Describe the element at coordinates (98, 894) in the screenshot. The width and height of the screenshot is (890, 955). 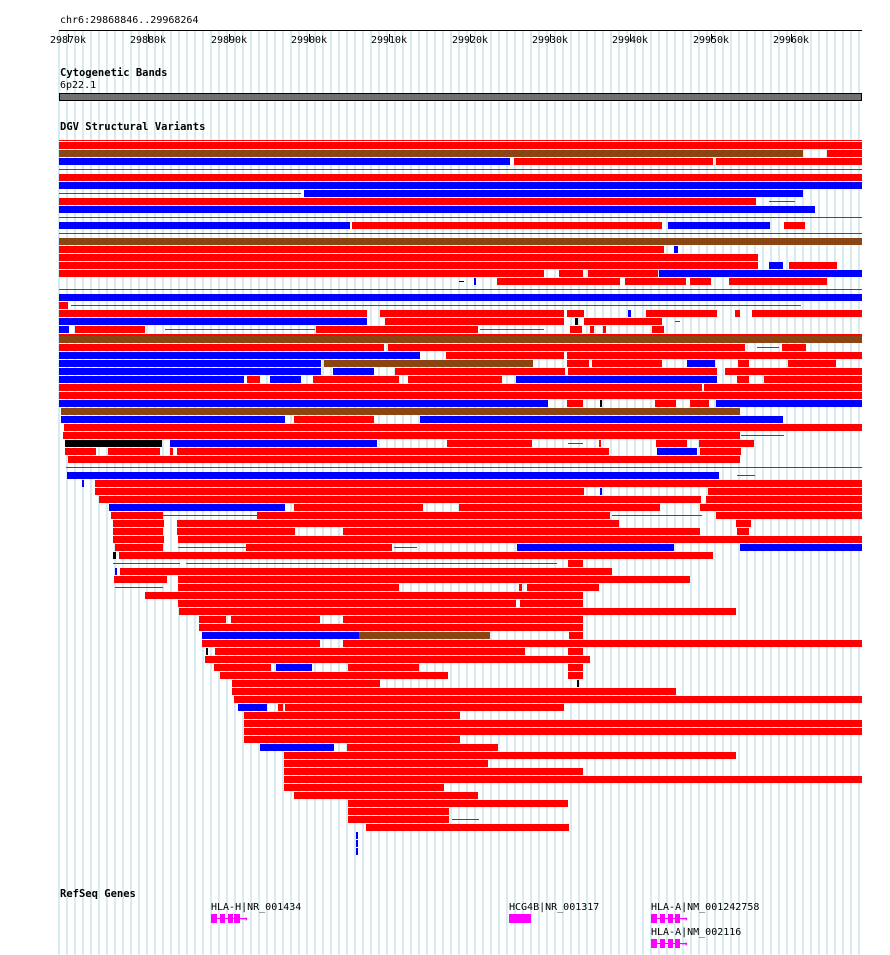
I see `refseq-track-title: RefSeq Genes` at that location.